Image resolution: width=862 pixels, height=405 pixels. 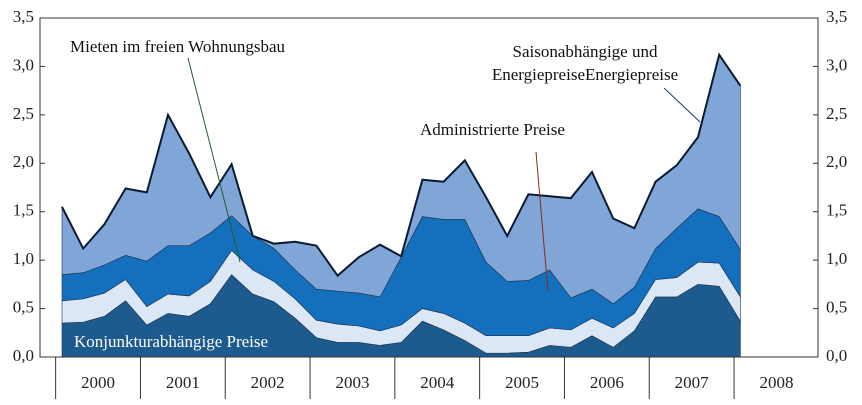 What do you see at coordinates (607, 382) in the screenshot?
I see `x-tick-label: 2006` at bounding box center [607, 382].